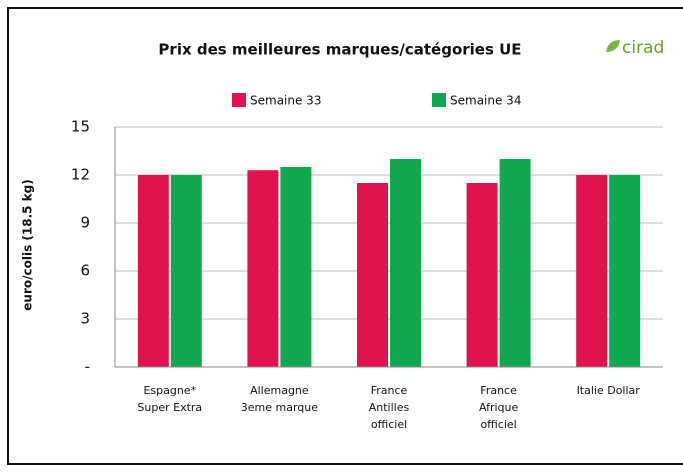  What do you see at coordinates (643, 48) in the screenshot?
I see `logo: cirad` at bounding box center [643, 48].